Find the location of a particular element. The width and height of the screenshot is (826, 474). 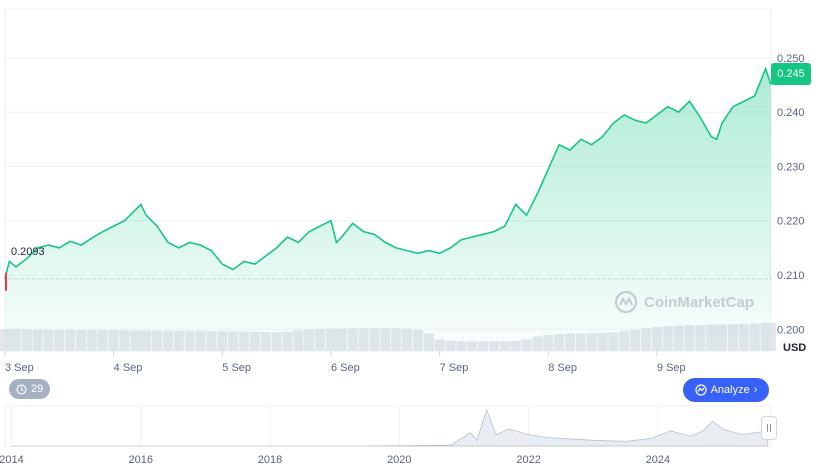

x-axis: 3 Sep 4 Sep 5 Sep 6 Sep 7 Sep 8 Sep 9 Sep is located at coordinates (345, 362).